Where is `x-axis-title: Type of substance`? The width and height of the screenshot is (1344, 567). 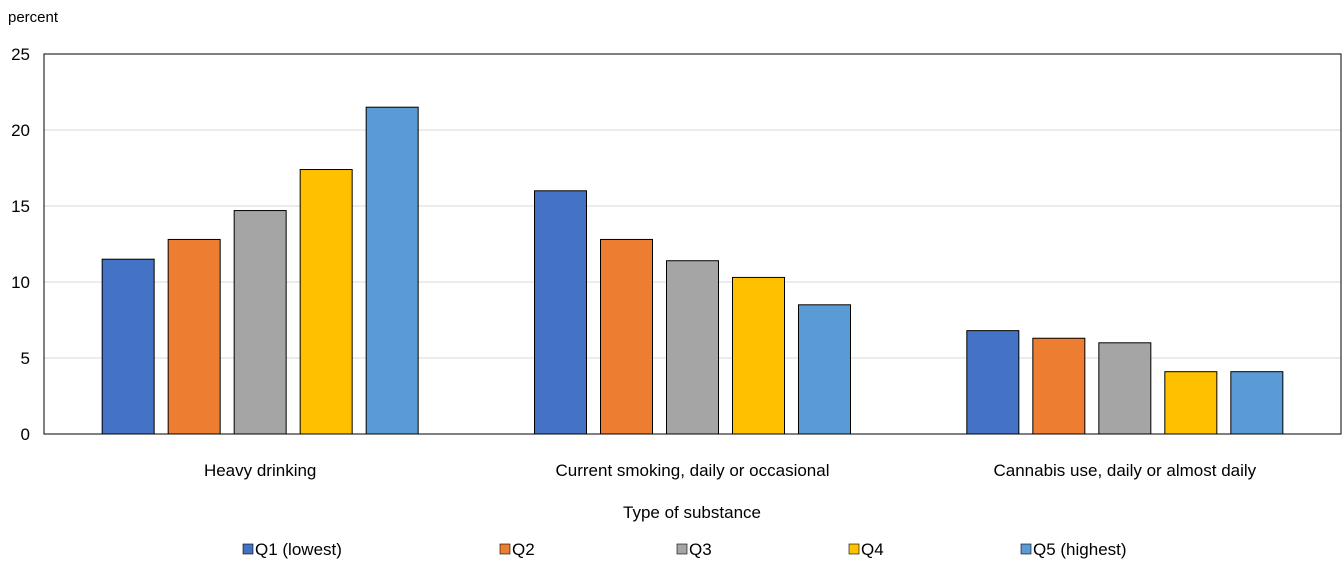
x-axis-title: Type of substance is located at coordinates (692, 512).